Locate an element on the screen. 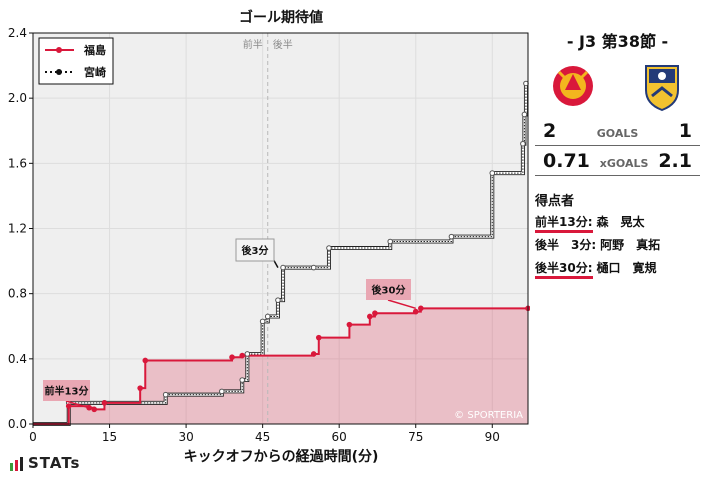 This screenshot has height=479, width=707. x-tick-label: 45 is located at coordinates (262, 437).